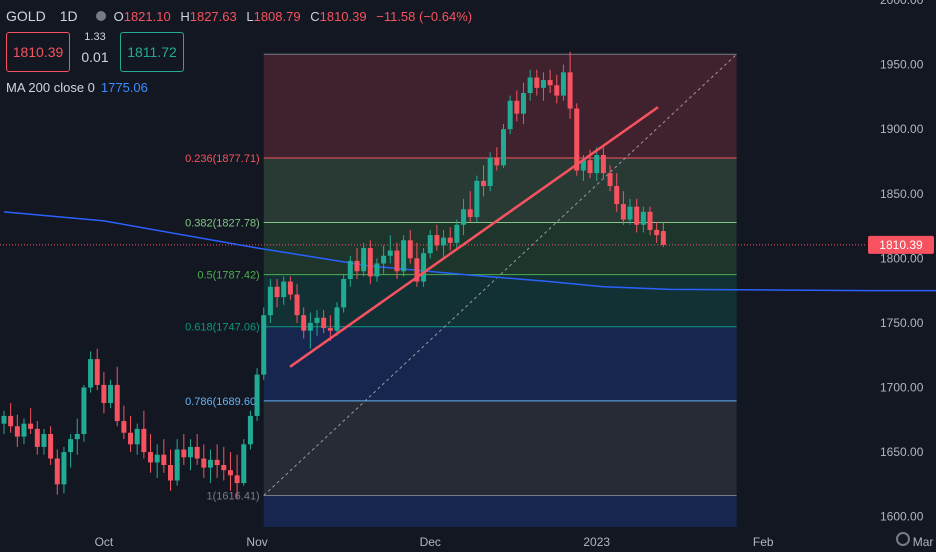 The width and height of the screenshot is (936, 552). I want to click on sell-button: 1810.39, so click(38, 52).